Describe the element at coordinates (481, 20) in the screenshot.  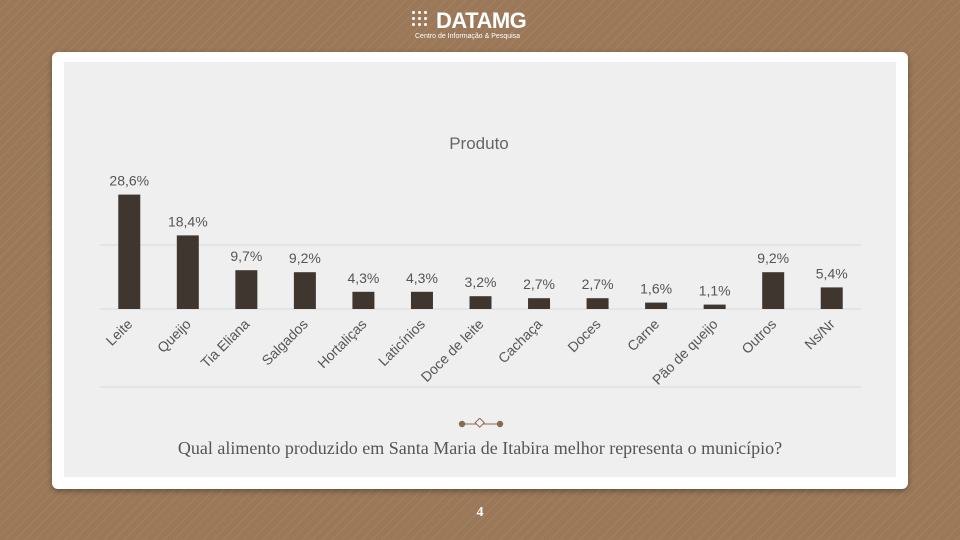
I see `logo-title: DATAMG` at that location.